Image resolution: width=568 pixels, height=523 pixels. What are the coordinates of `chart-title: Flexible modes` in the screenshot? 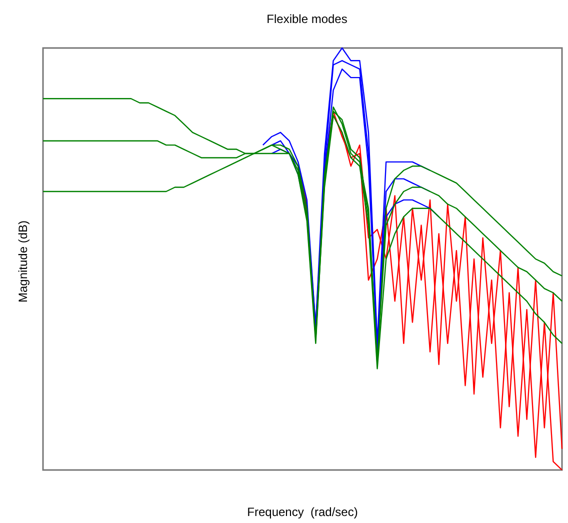 It's located at (307, 19).